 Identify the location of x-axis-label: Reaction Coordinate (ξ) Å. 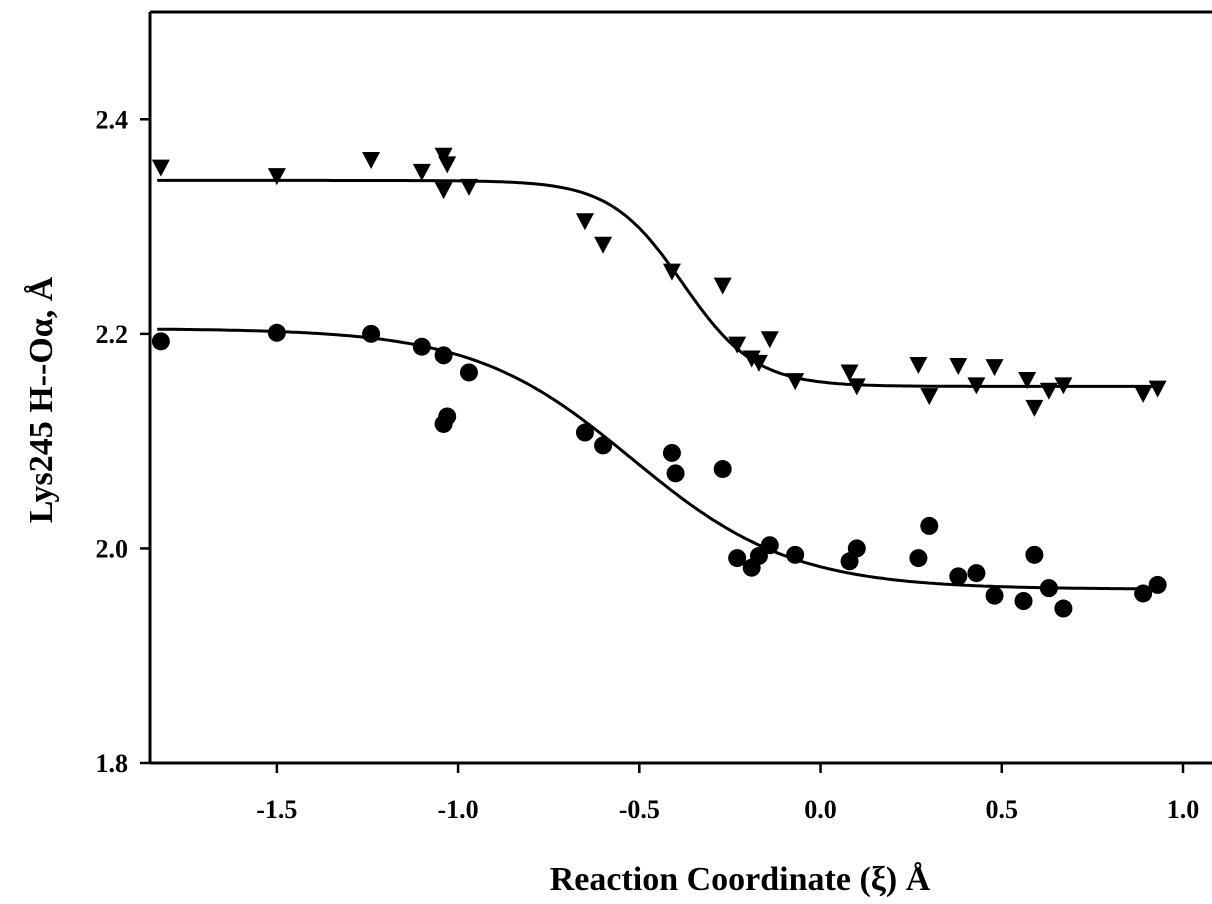
(740, 879).